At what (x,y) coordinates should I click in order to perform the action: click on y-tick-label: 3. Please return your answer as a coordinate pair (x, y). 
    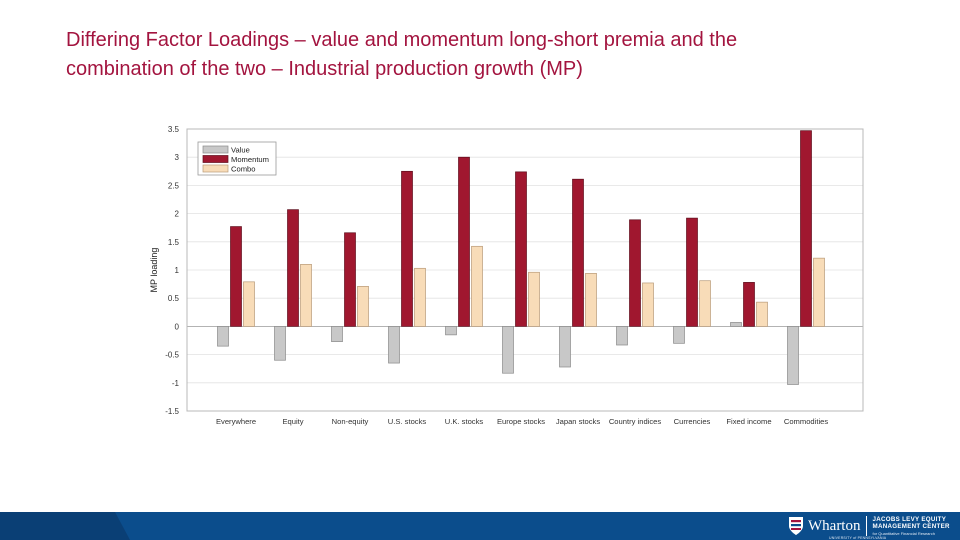
    Looking at the image, I should click on (177, 157).